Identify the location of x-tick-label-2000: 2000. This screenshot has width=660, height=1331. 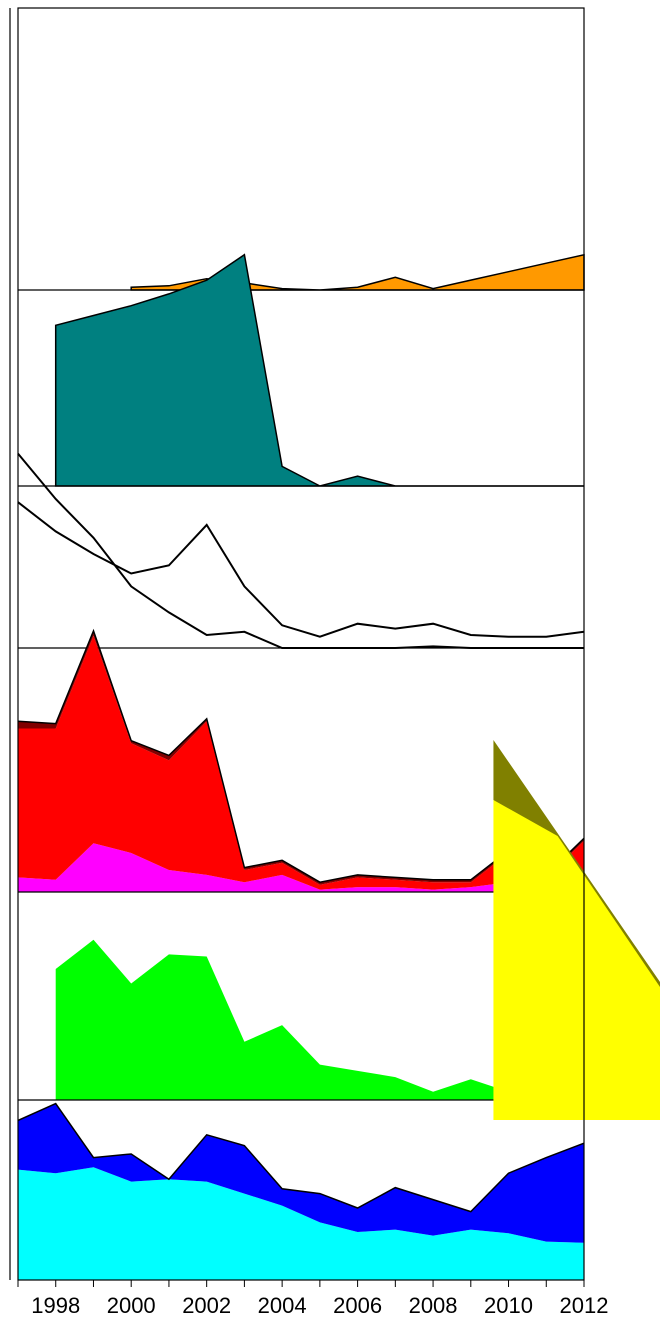
(131, 1305).